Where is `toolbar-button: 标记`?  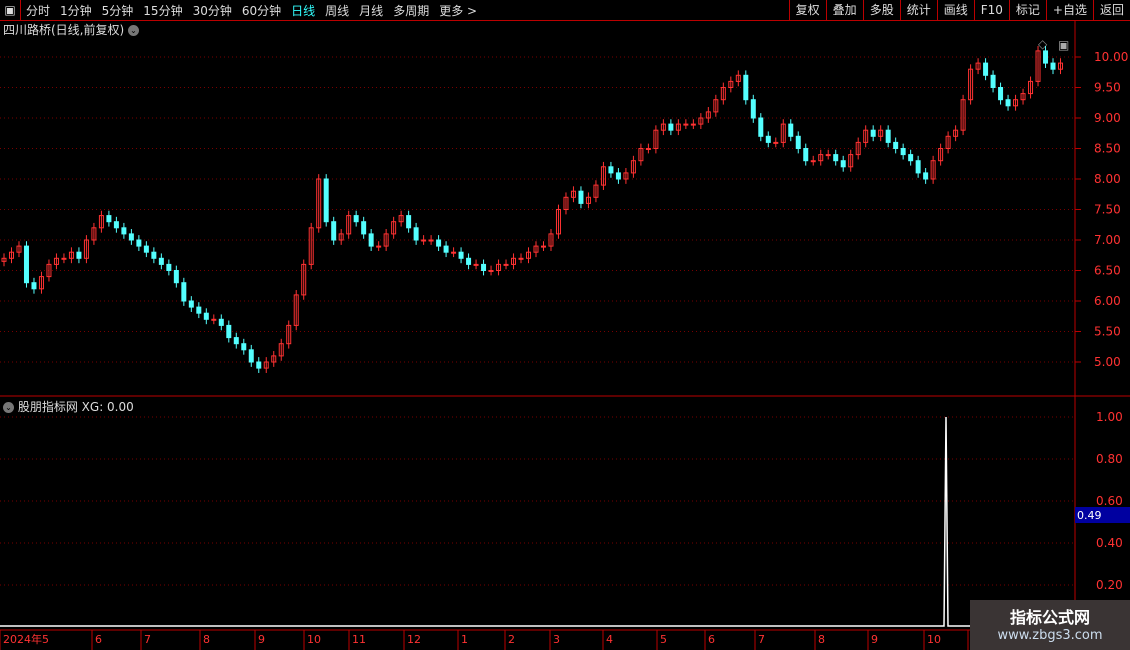
toolbar-button: 标记 is located at coordinates (1027, 10).